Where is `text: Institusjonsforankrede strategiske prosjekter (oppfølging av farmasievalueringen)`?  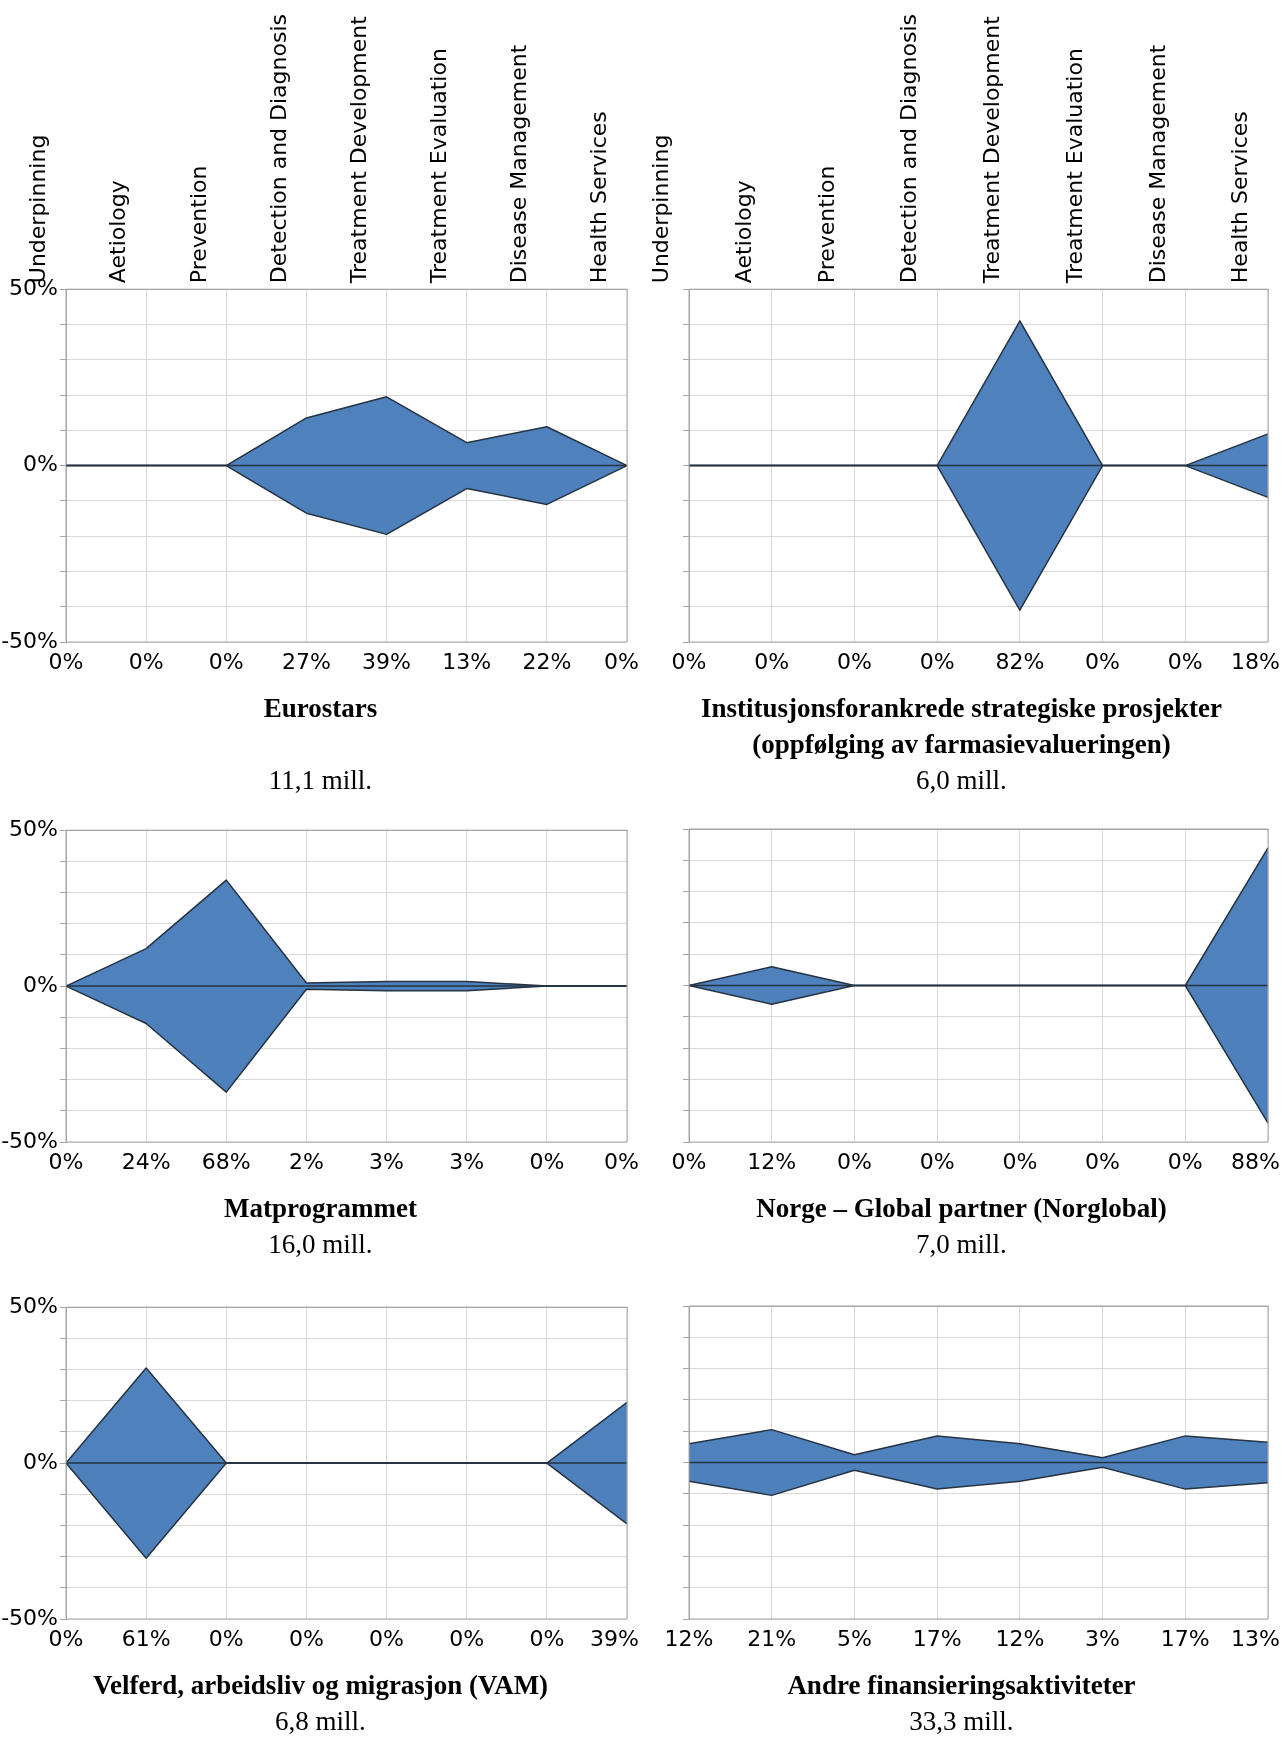 text: Institusjonsforankrede strategiske prosjekter (oppfølging av farmasievalueringen) is located at coordinates (961, 726).